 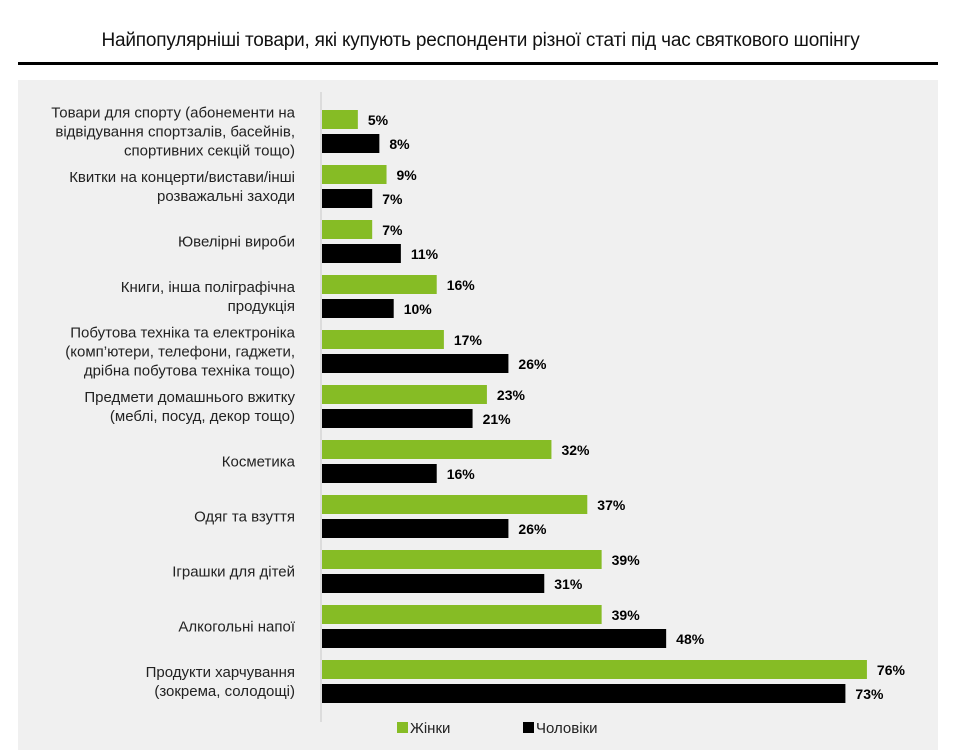 What do you see at coordinates (497, 419) in the screenshot?
I see `value-label-men: 21%` at bounding box center [497, 419].